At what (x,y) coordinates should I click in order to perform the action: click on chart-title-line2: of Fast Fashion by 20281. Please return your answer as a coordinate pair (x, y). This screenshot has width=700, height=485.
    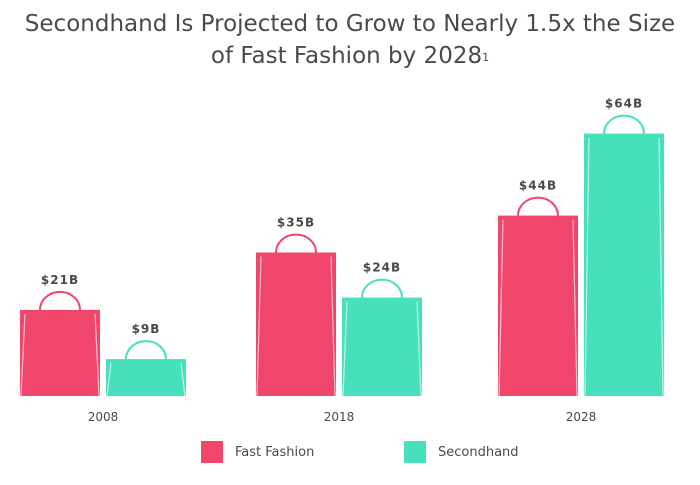
    Looking at the image, I should click on (350, 56).